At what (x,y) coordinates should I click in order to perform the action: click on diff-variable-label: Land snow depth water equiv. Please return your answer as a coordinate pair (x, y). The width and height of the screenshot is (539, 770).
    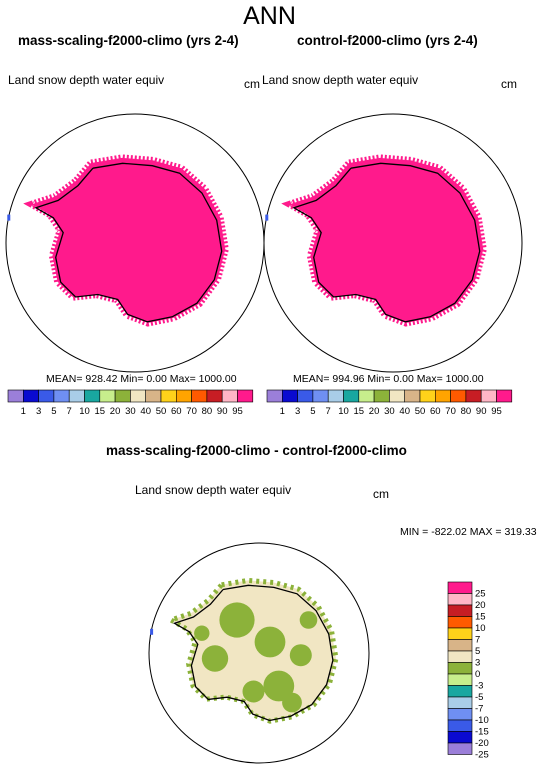
    Looking at the image, I should click on (213, 490).